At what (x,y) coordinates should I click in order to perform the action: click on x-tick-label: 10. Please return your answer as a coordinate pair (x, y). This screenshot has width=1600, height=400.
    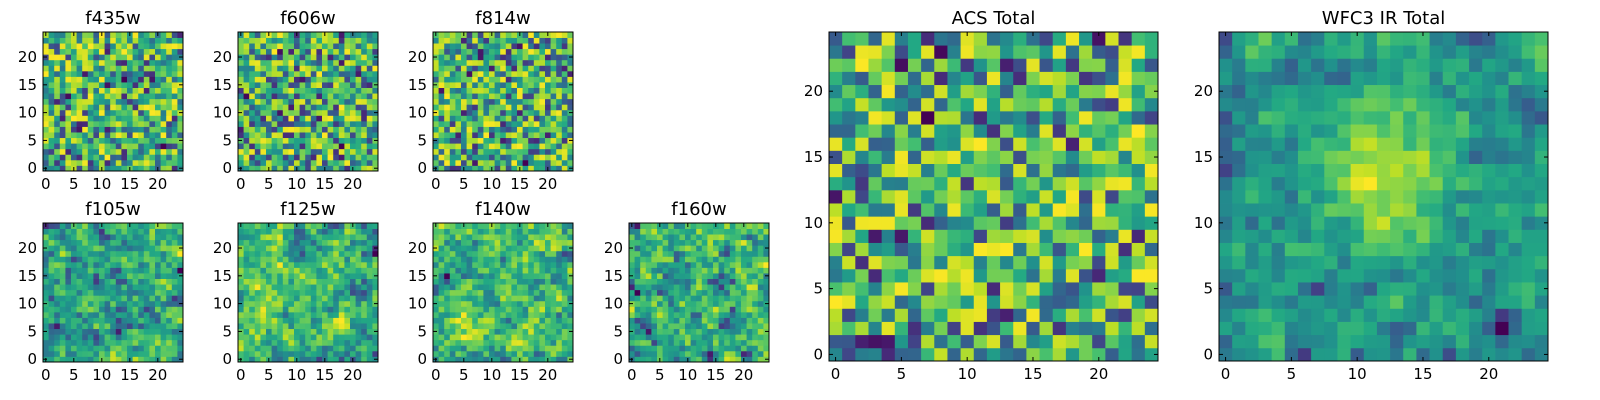
    Looking at the image, I should click on (101, 375).